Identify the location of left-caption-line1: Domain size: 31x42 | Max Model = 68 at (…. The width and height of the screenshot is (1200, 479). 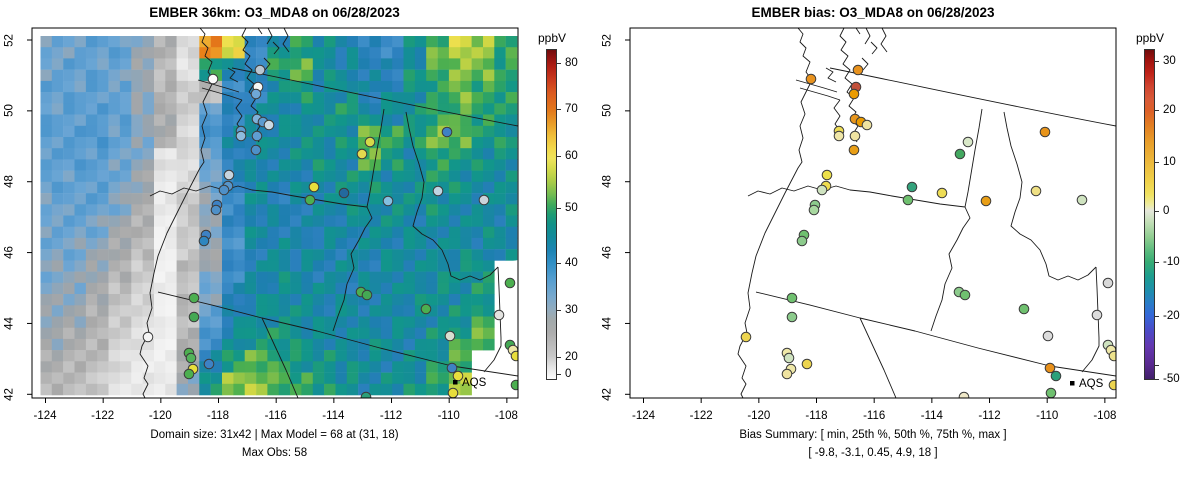
(274, 435).